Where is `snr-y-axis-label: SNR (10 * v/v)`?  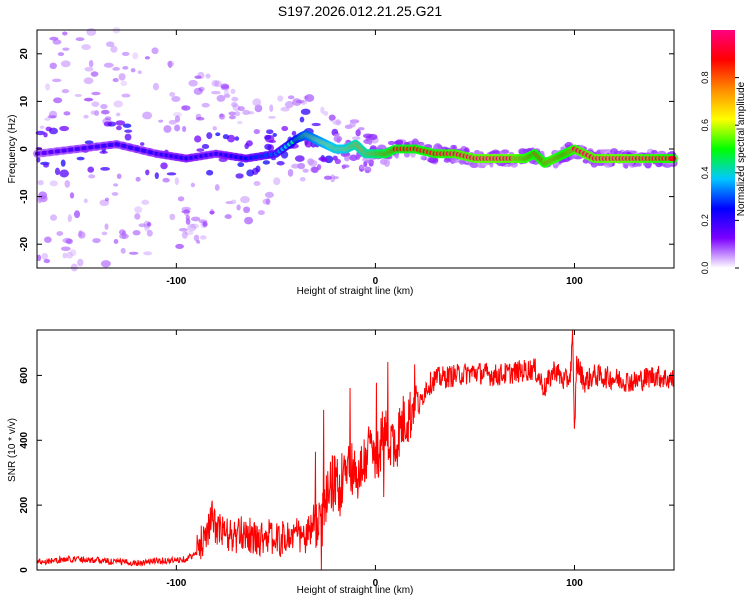
snr-y-axis-label: SNR (10 * v/v) is located at coordinates (12, 450).